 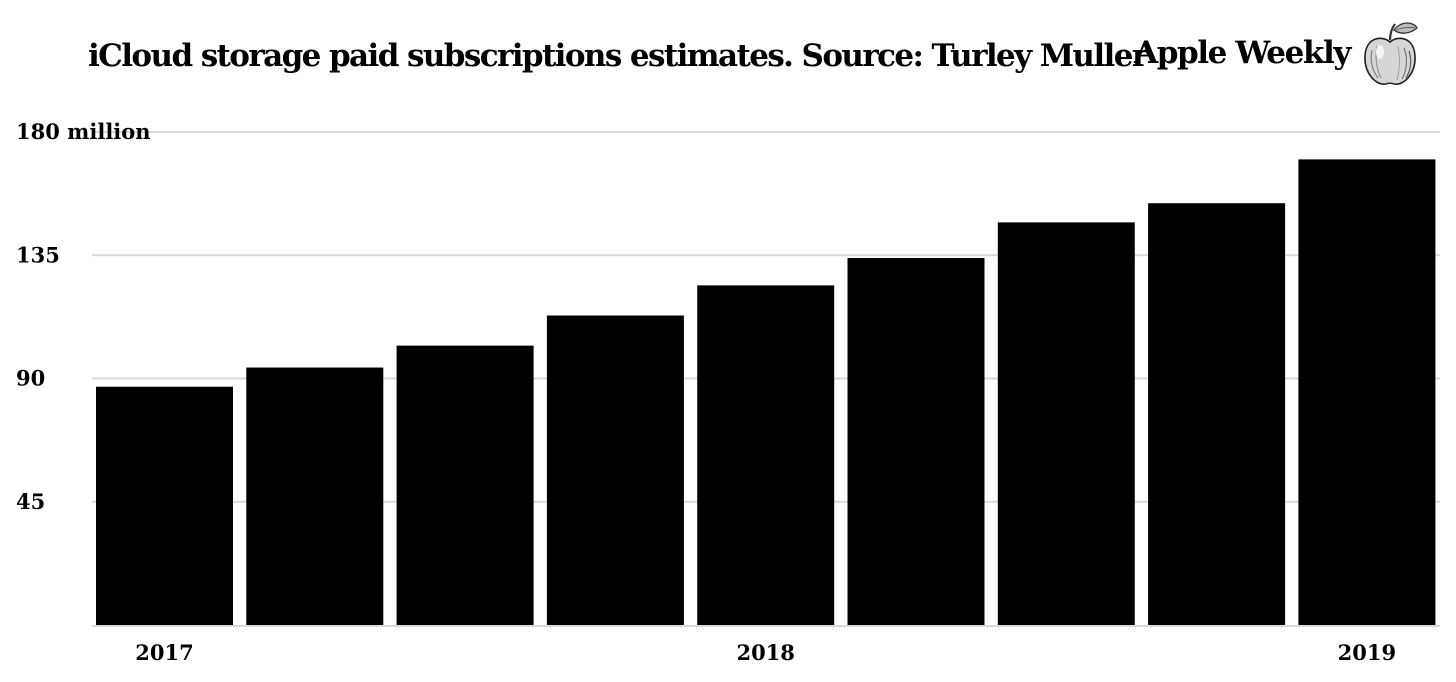 I want to click on brand-name: Apple Weekly, so click(x=1242, y=53).